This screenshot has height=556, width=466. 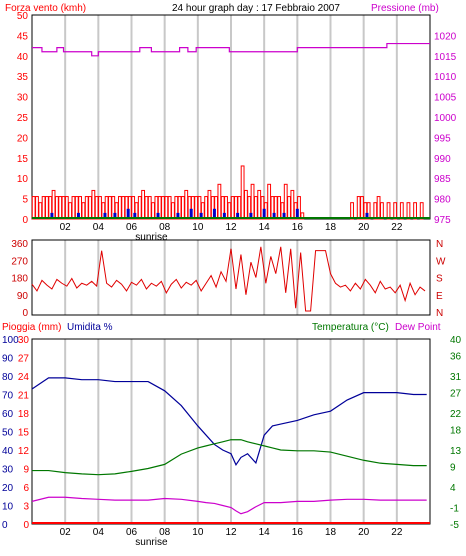 I want to click on pressure-line, so click(x=231, y=49).